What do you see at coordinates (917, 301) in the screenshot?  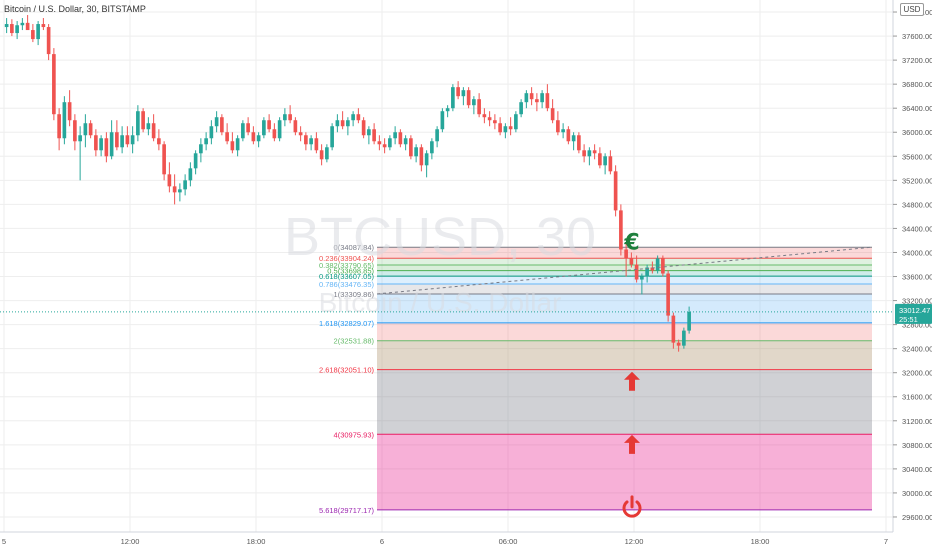 I see `price-tick-label: 33200.00` at bounding box center [917, 301].